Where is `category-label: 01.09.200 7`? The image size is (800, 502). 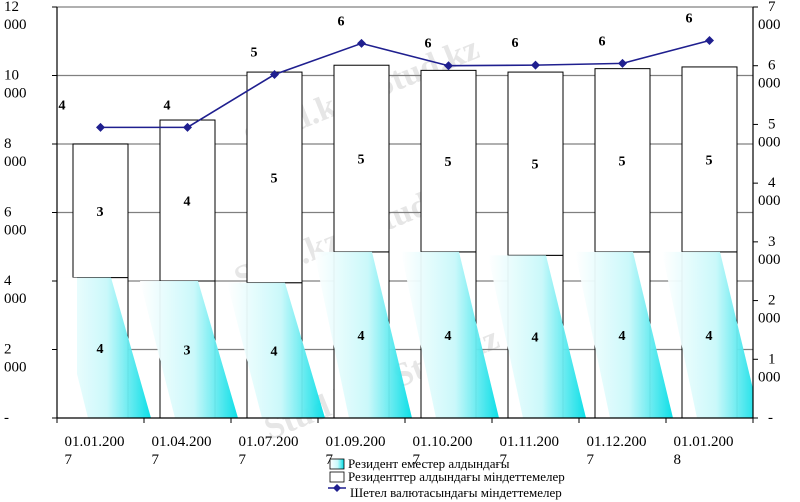
category-label: 01.09.200 7 is located at coordinates (356, 451).